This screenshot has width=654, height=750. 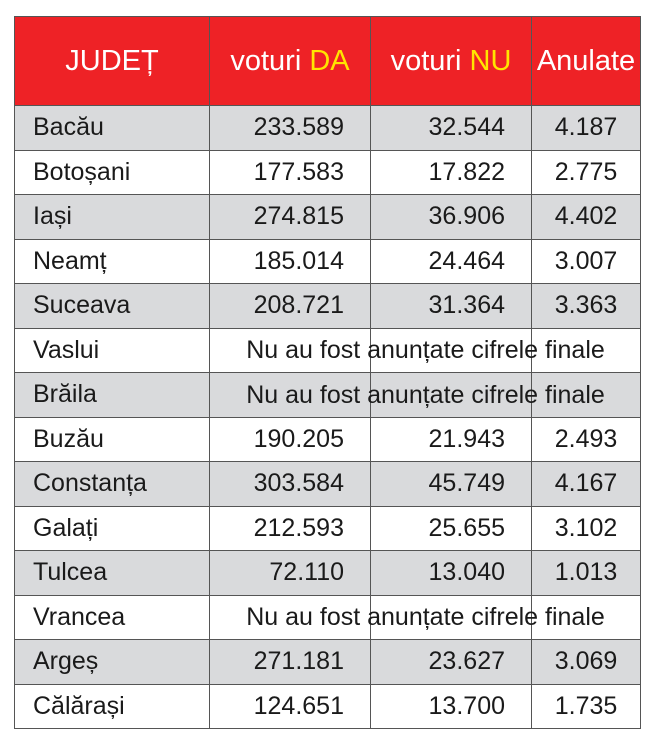 I want to click on annulled-cell: 4.167, so click(x=586, y=484).